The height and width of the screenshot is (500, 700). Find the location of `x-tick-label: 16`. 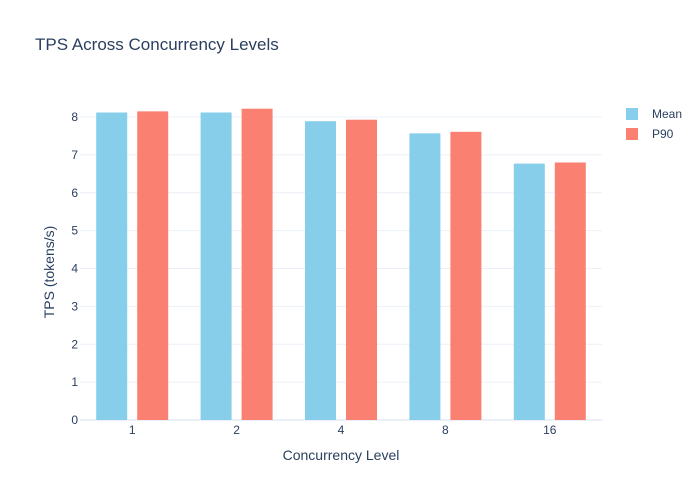

x-tick-label: 16 is located at coordinates (550, 430).